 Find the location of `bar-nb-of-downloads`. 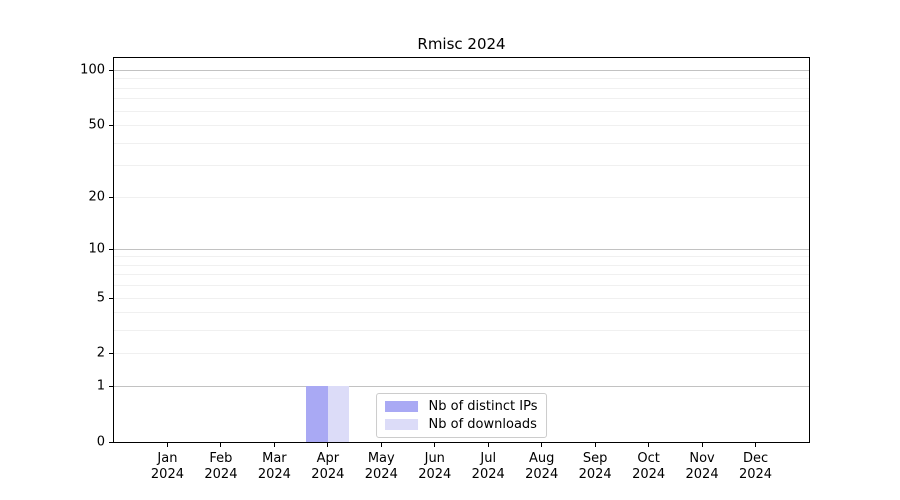

bar-nb-of-downloads is located at coordinates (338, 414).